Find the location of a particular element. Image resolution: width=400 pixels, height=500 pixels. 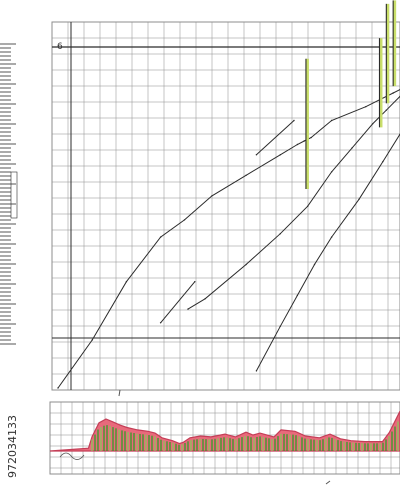

stock-id-text: 972034133 is located at coordinates (12, 446).